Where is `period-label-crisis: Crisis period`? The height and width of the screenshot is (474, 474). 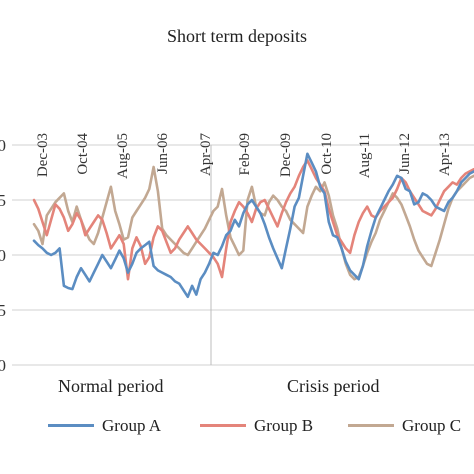
period-label-crisis: Crisis period is located at coordinates (333, 386).